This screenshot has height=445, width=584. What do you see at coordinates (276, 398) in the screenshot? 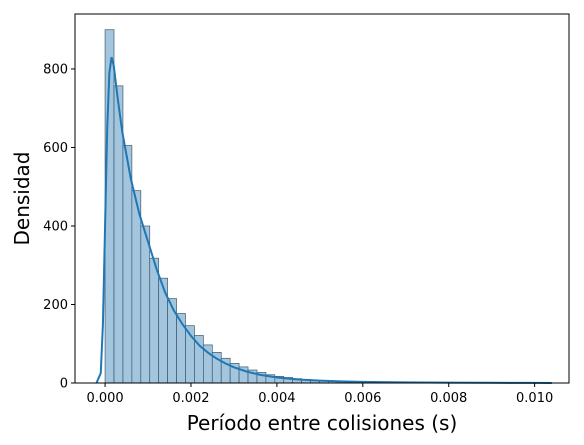
I see `x-tick-label: 0.004` at bounding box center [276, 398].